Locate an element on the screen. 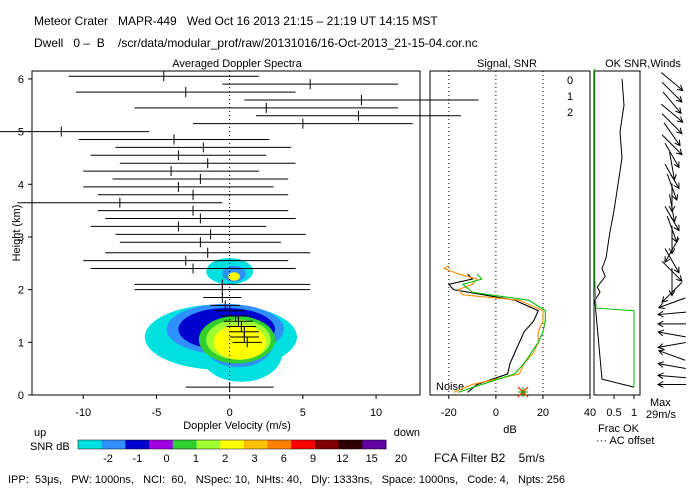 This screenshot has width=700, height=500. colorbar-label: SNR dB is located at coordinates (50, 447).